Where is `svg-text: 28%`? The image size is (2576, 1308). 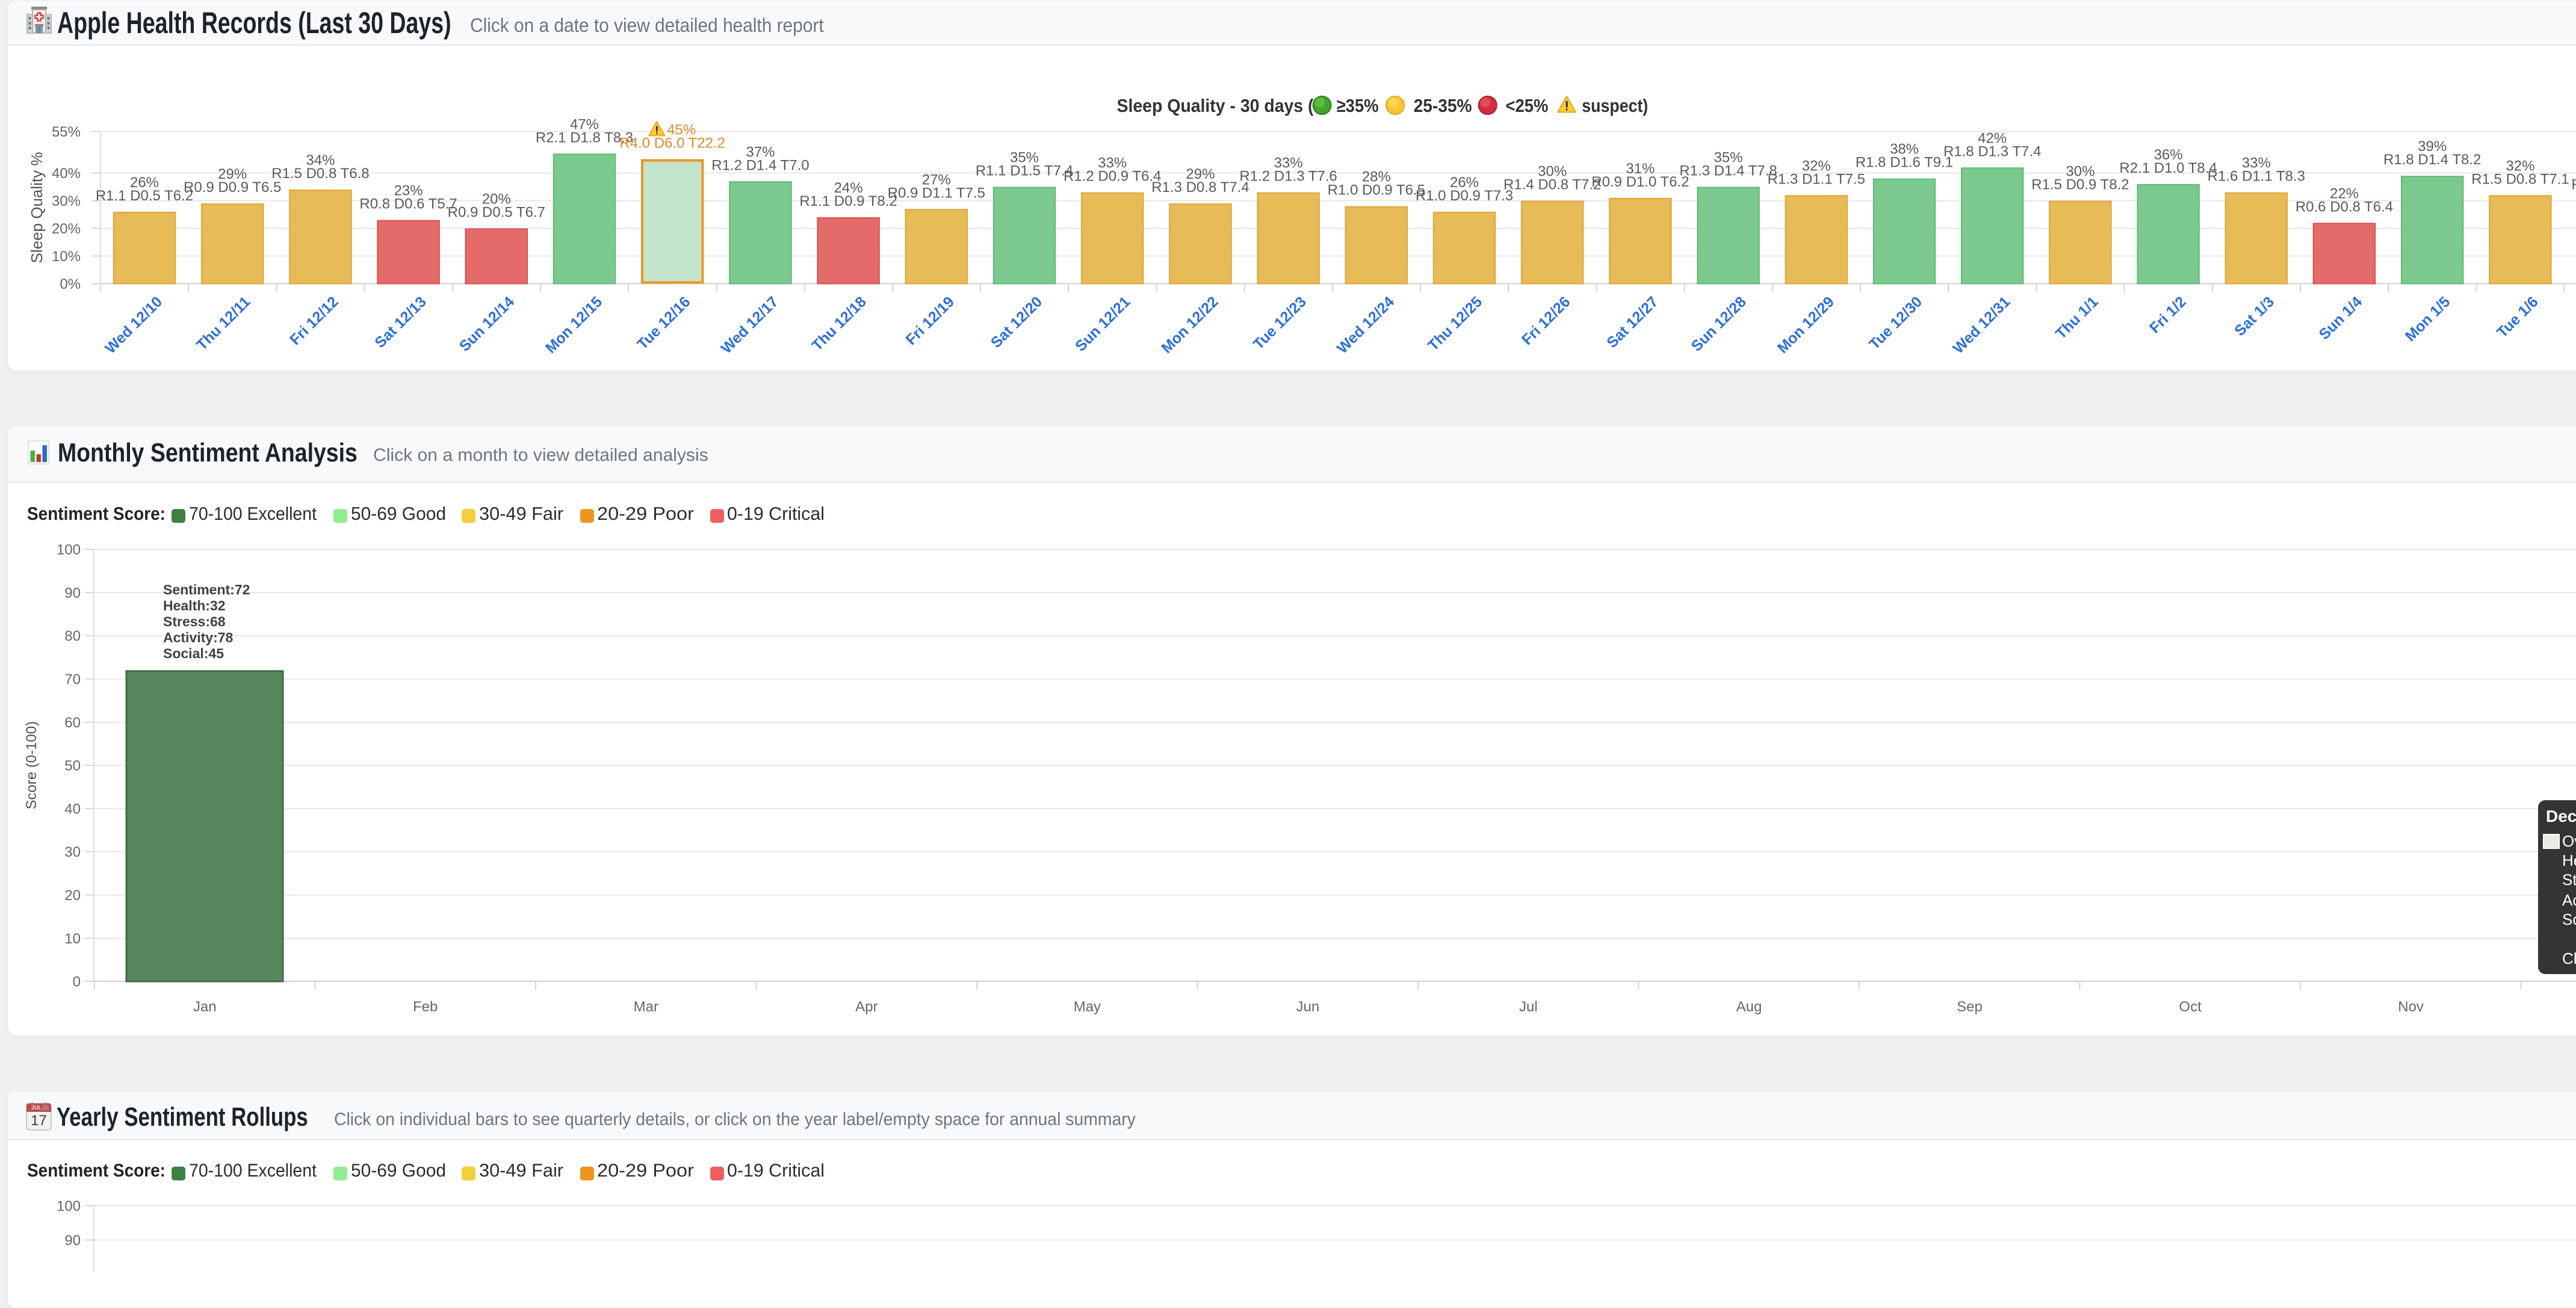 svg-text: 28% is located at coordinates (1376, 177).